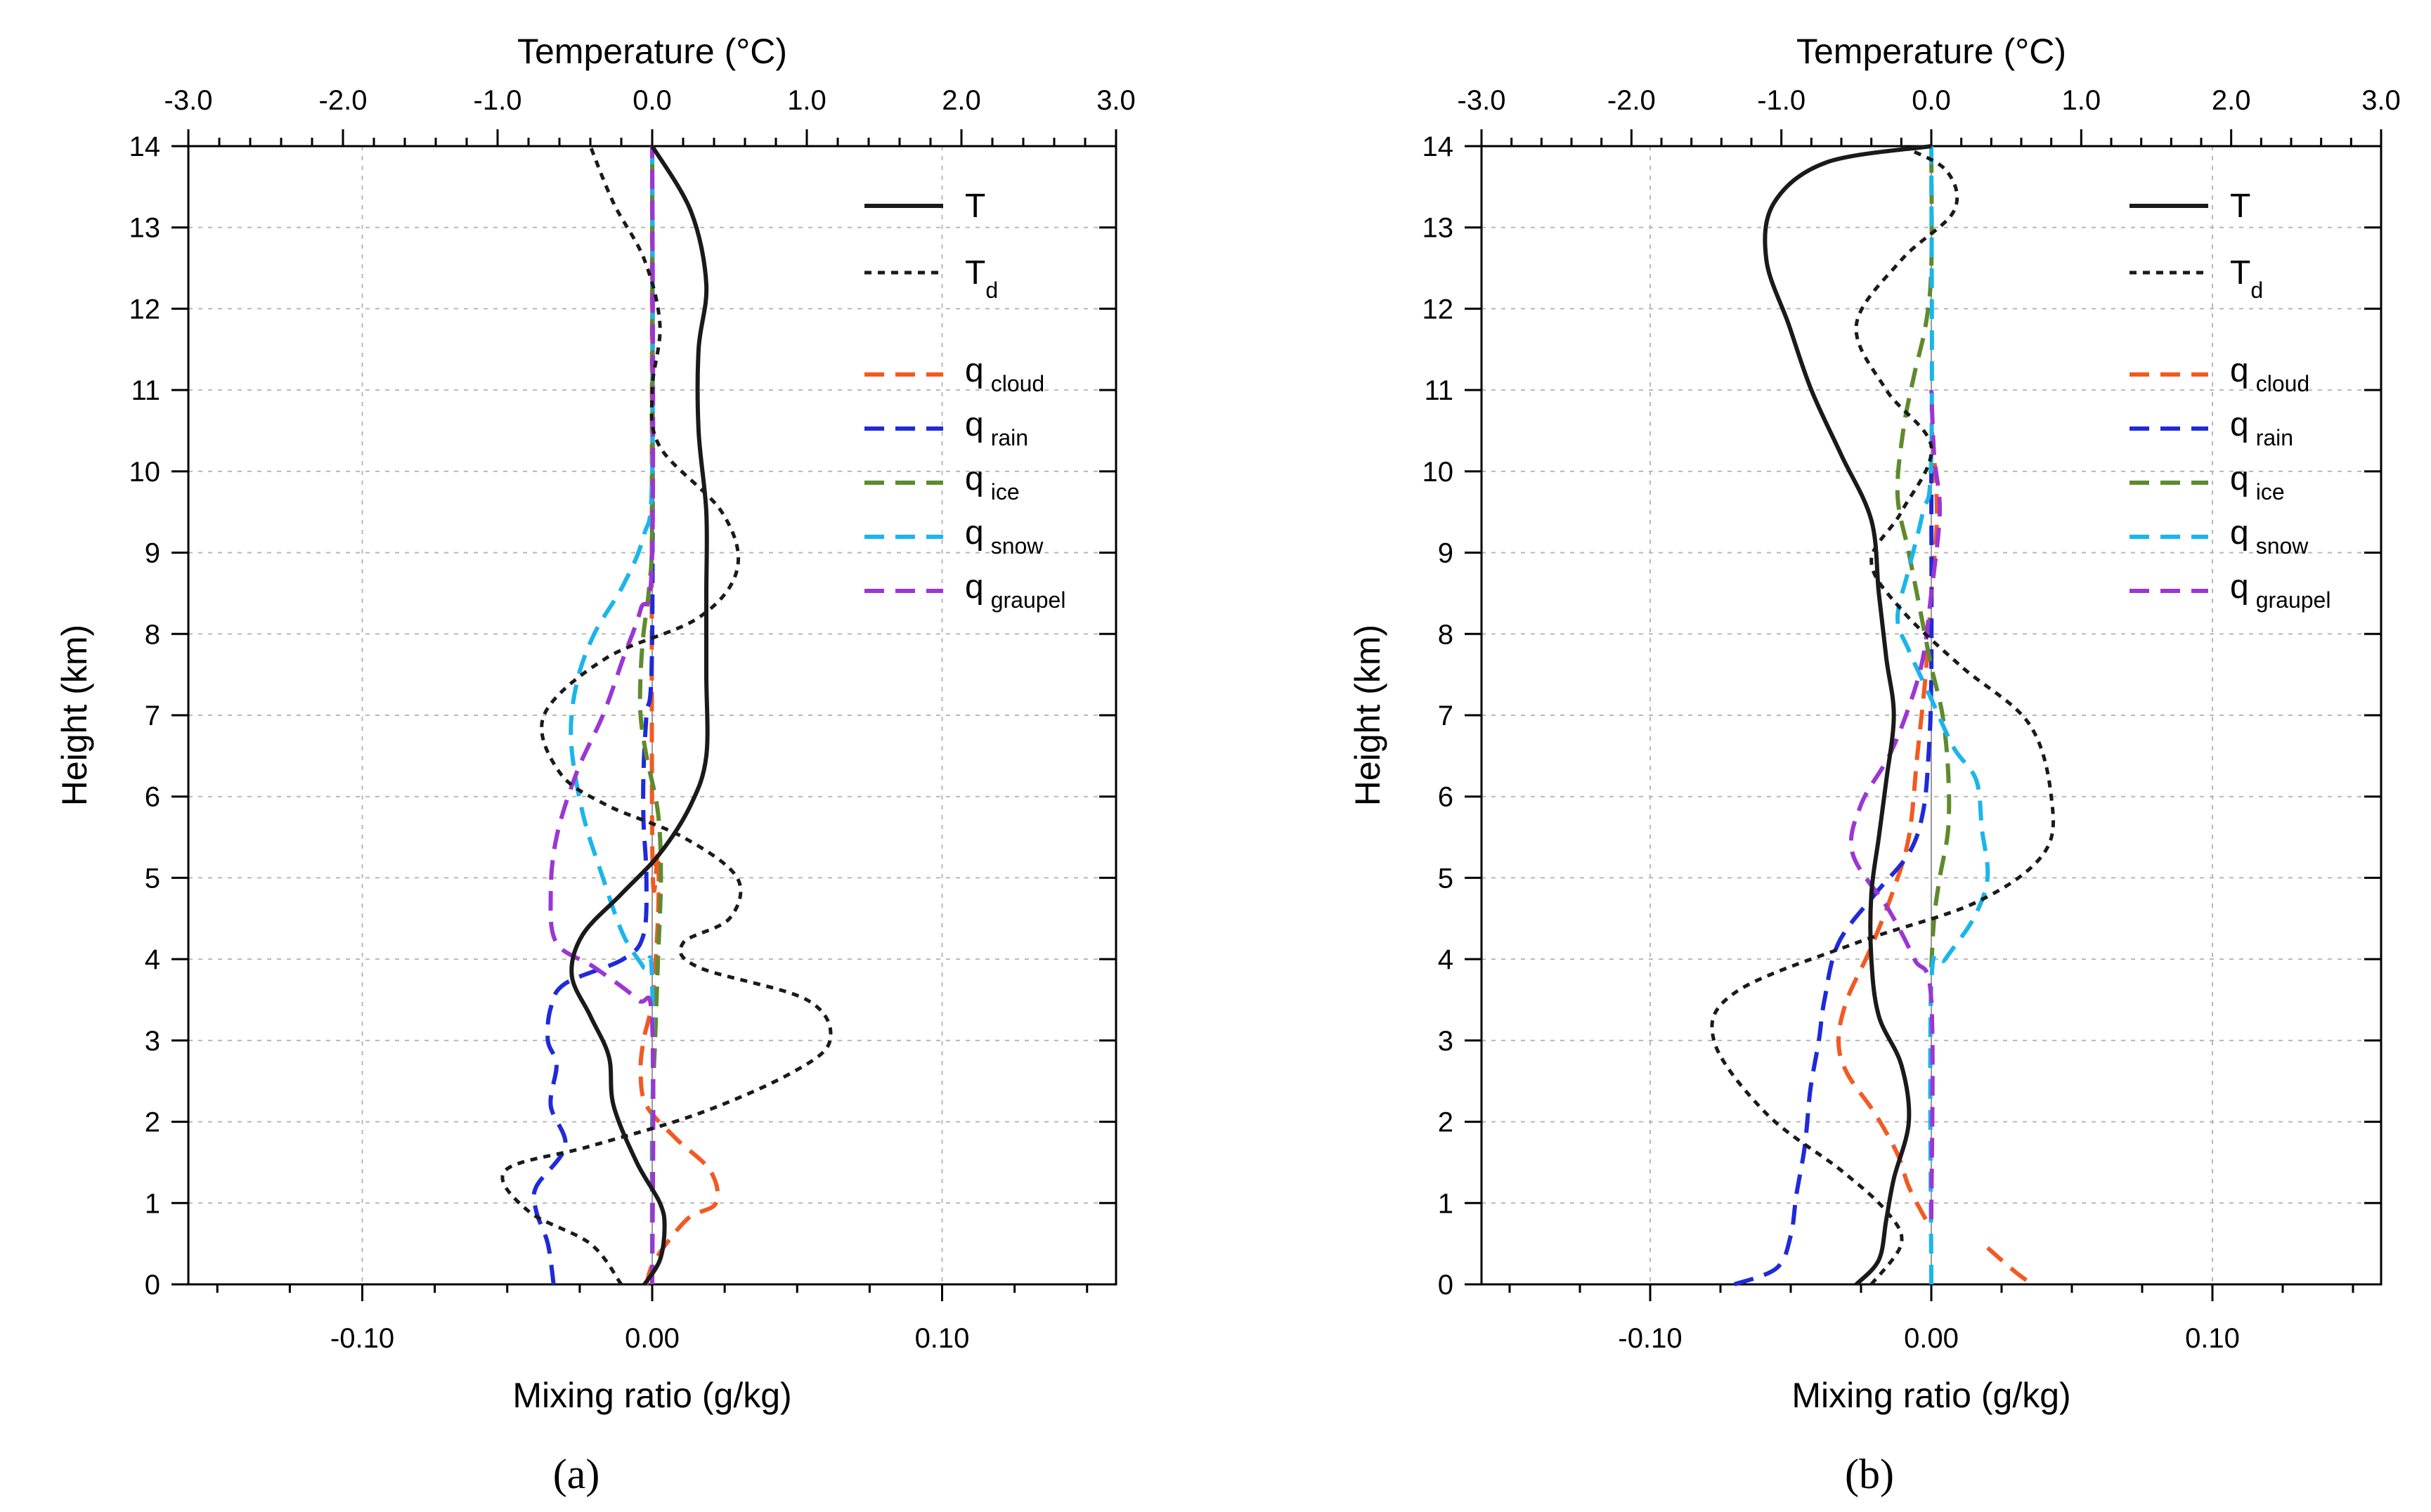  What do you see at coordinates (652, 1338) in the screenshot?
I see `x-tick-label: 0.00` at bounding box center [652, 1338].